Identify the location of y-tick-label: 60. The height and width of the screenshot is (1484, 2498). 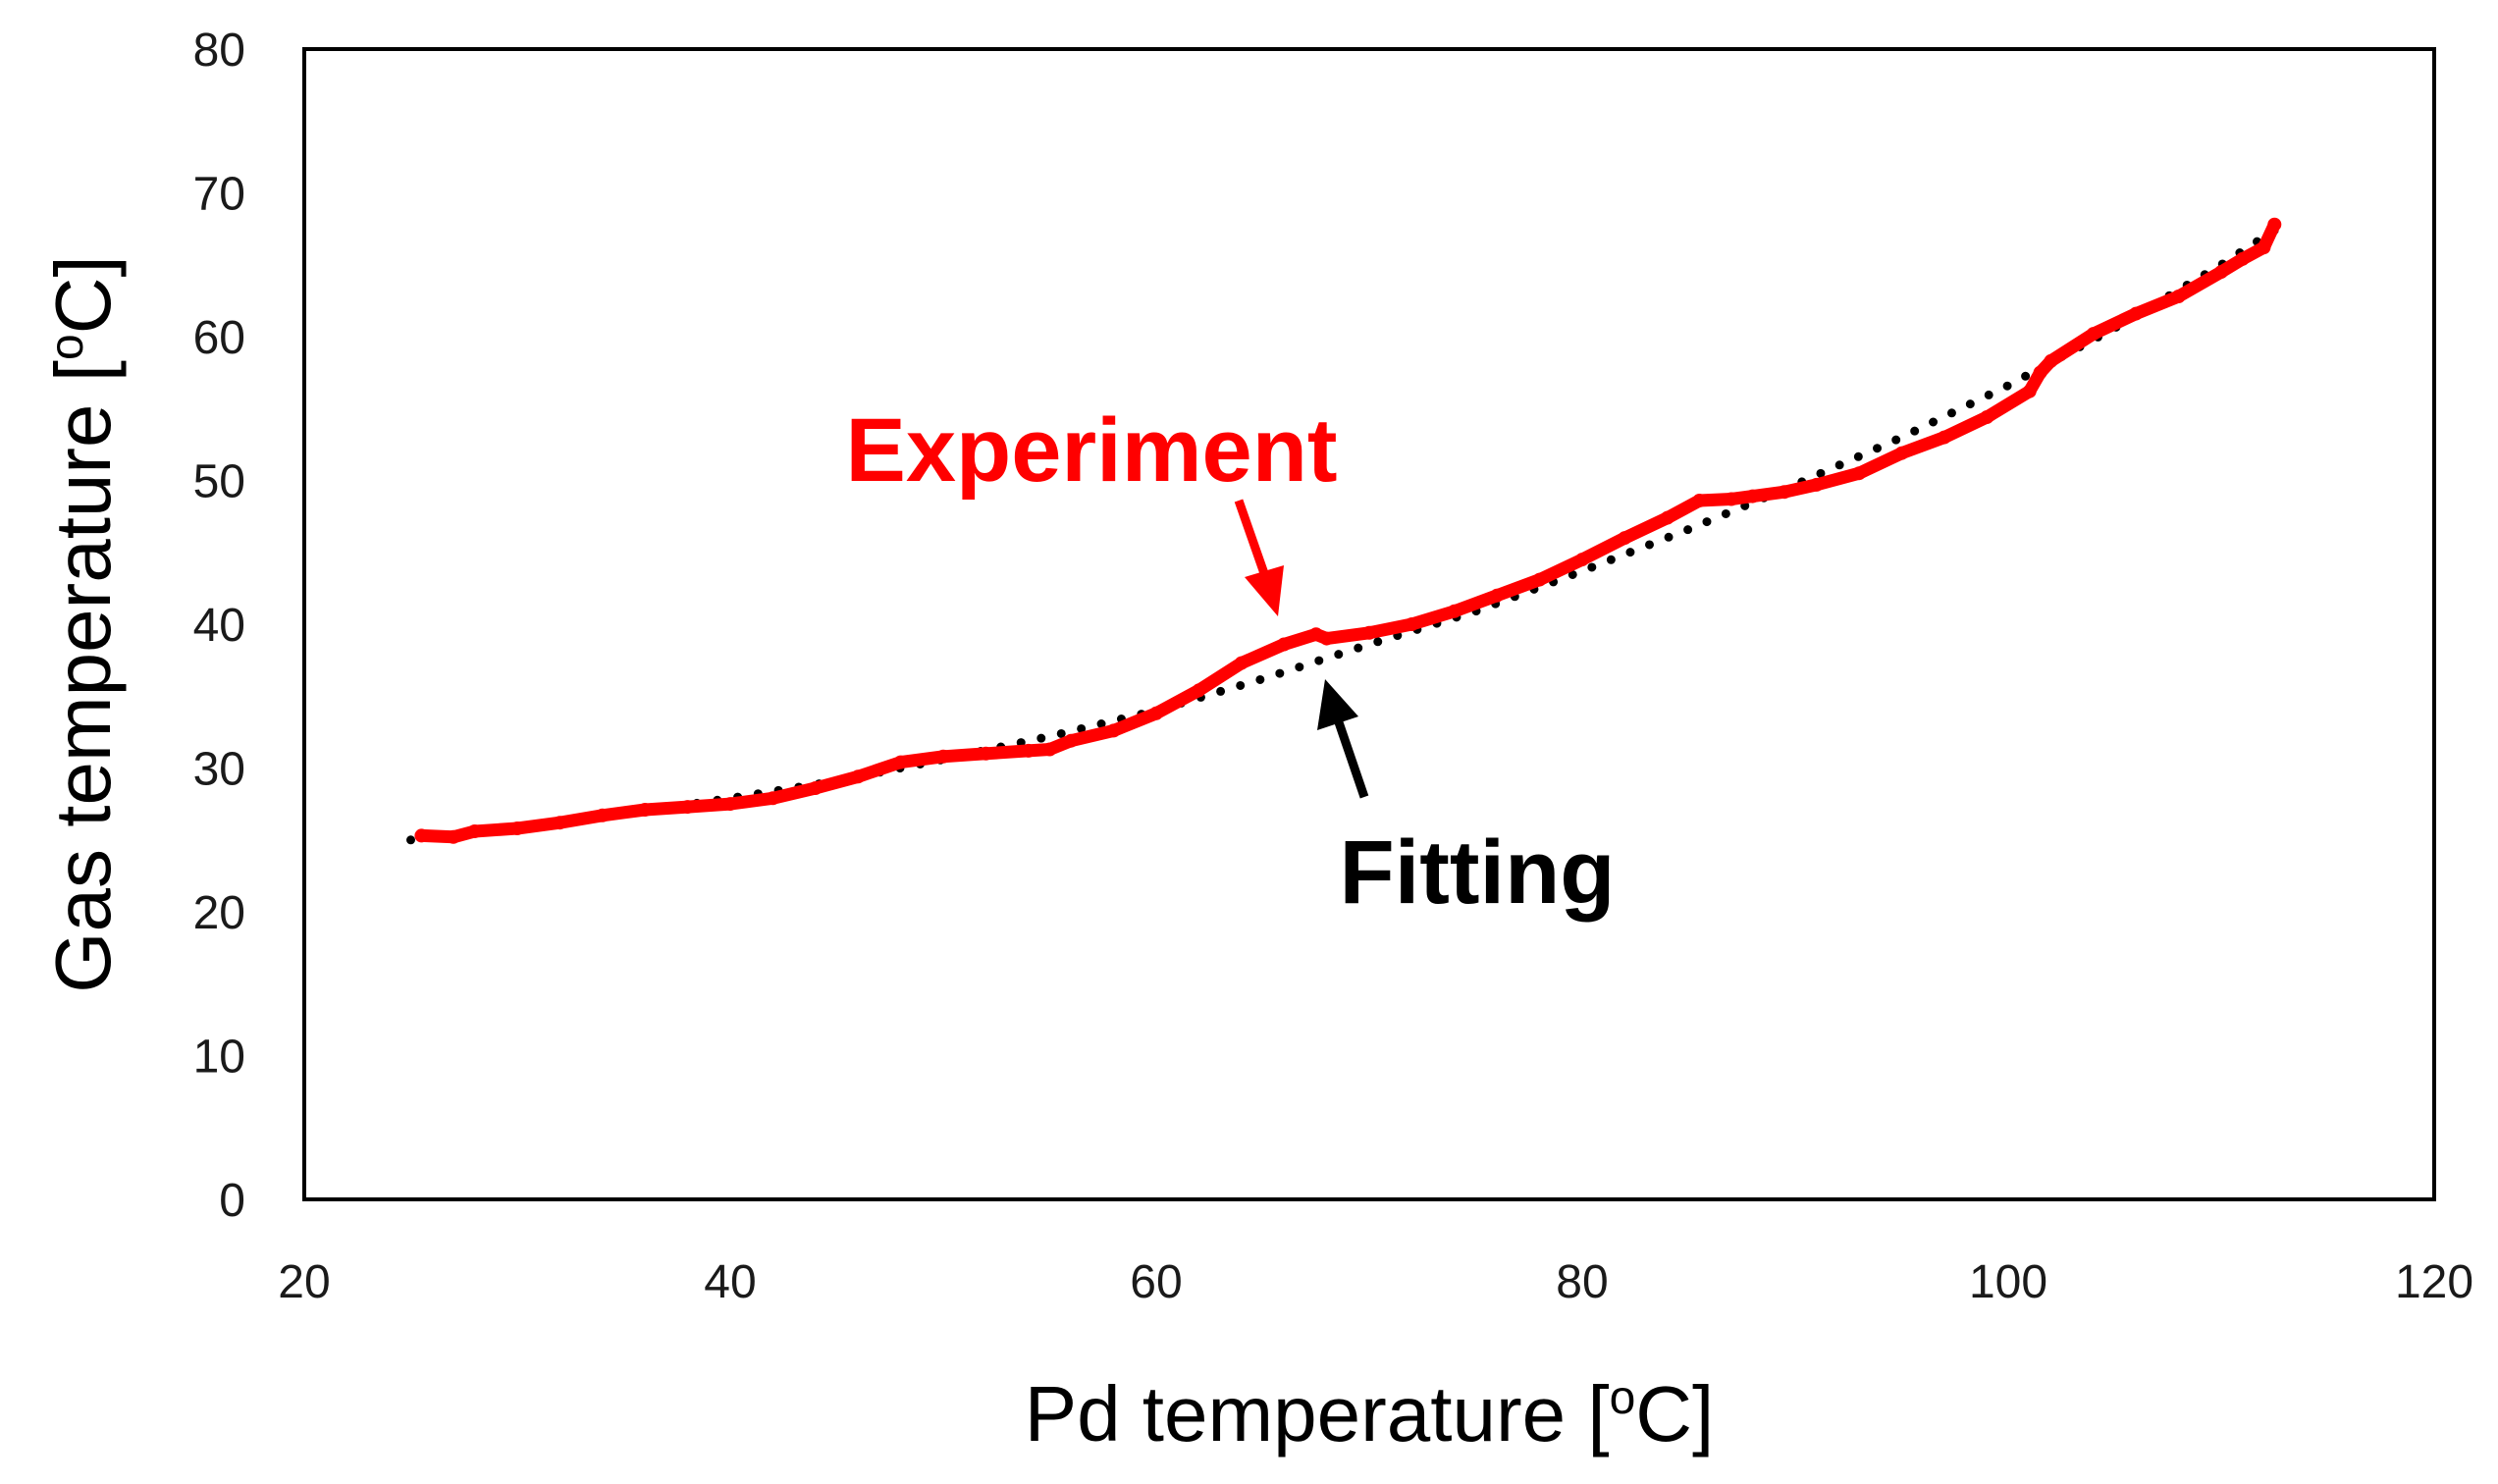
(219, 338).